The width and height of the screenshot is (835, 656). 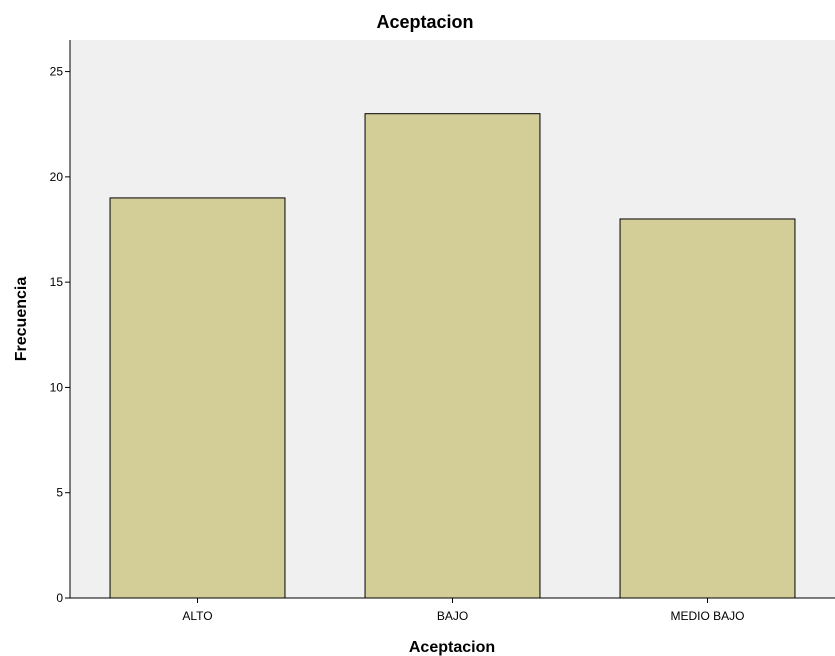 I want to click on x-ticks-group: ALTO BAJO MEDIO BAJO, so click(x=463, y=610).